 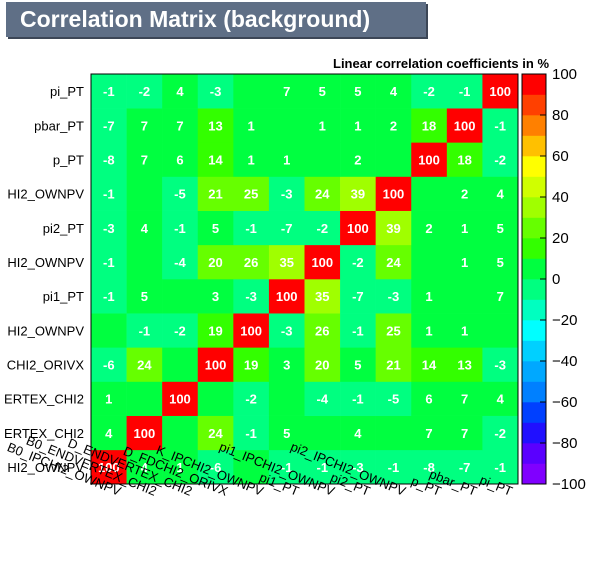 What do you see at coordinates (67, 91) in the screenshot?
I see `y-tick-label: pi_PT` at bounding box center [67, 91].